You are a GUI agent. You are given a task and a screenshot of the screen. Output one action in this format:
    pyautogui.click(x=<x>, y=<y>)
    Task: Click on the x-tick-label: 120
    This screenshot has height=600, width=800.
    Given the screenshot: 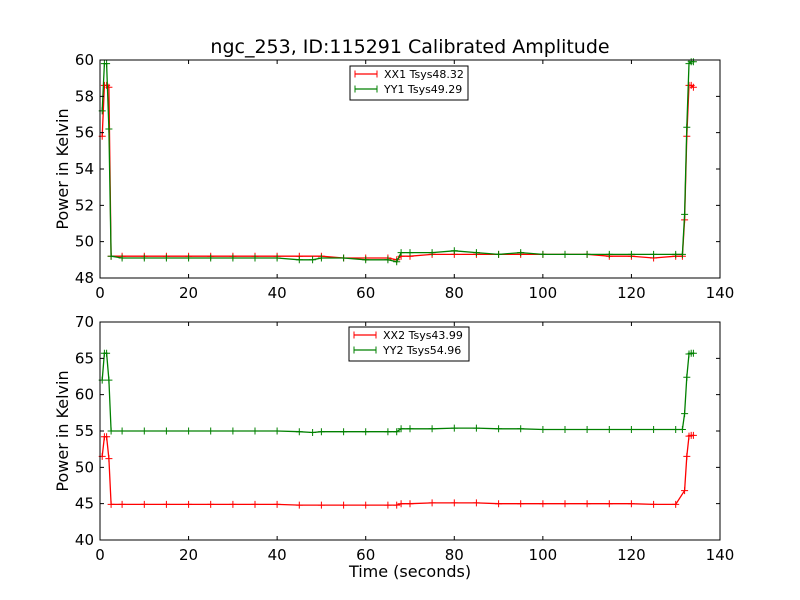 What is the action you would take?
    pyautogui.click(x=631, y=293)
    